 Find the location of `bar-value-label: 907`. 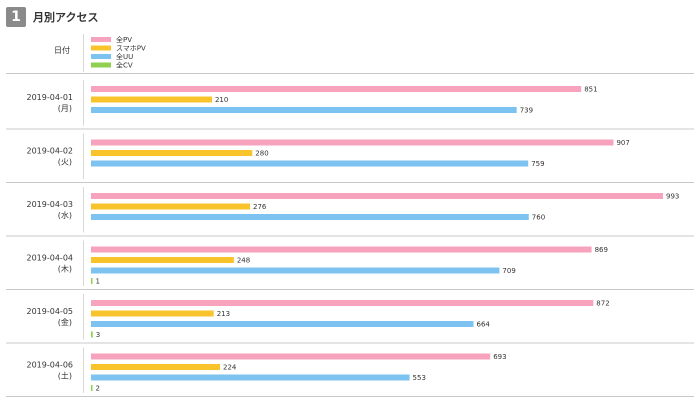

bar-value-label: 907 is located at coordinates (622, 143).